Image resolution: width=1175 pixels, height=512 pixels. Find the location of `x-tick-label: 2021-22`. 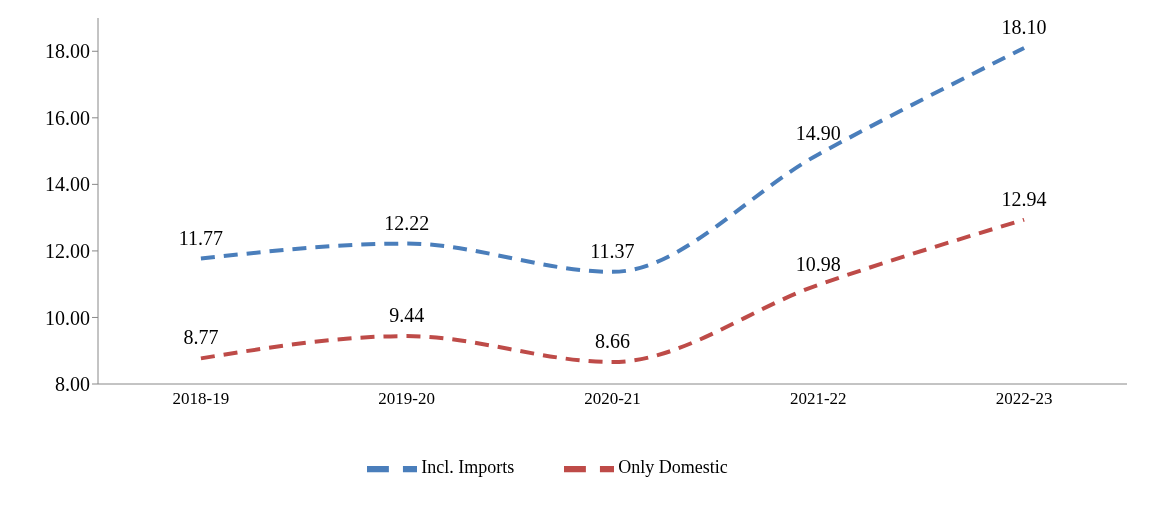

x-tick-label: 2021-22 is located at coordinates (818, 399).